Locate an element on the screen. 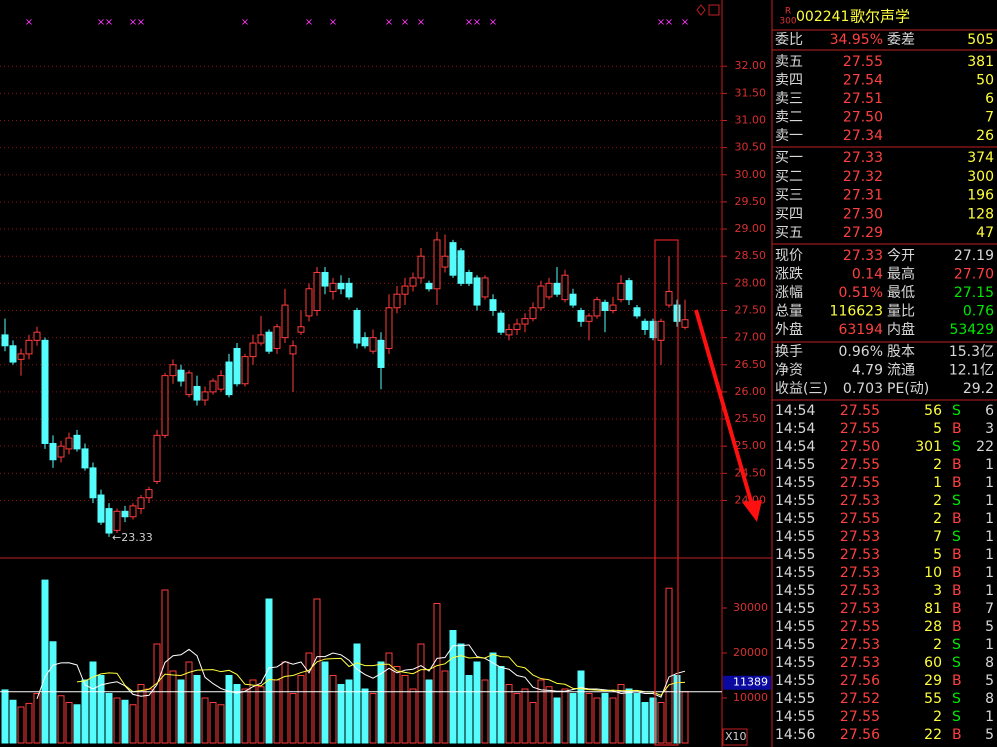 This screenshot has width=997, height=747. unit-box is located at coordinates (735, 737).